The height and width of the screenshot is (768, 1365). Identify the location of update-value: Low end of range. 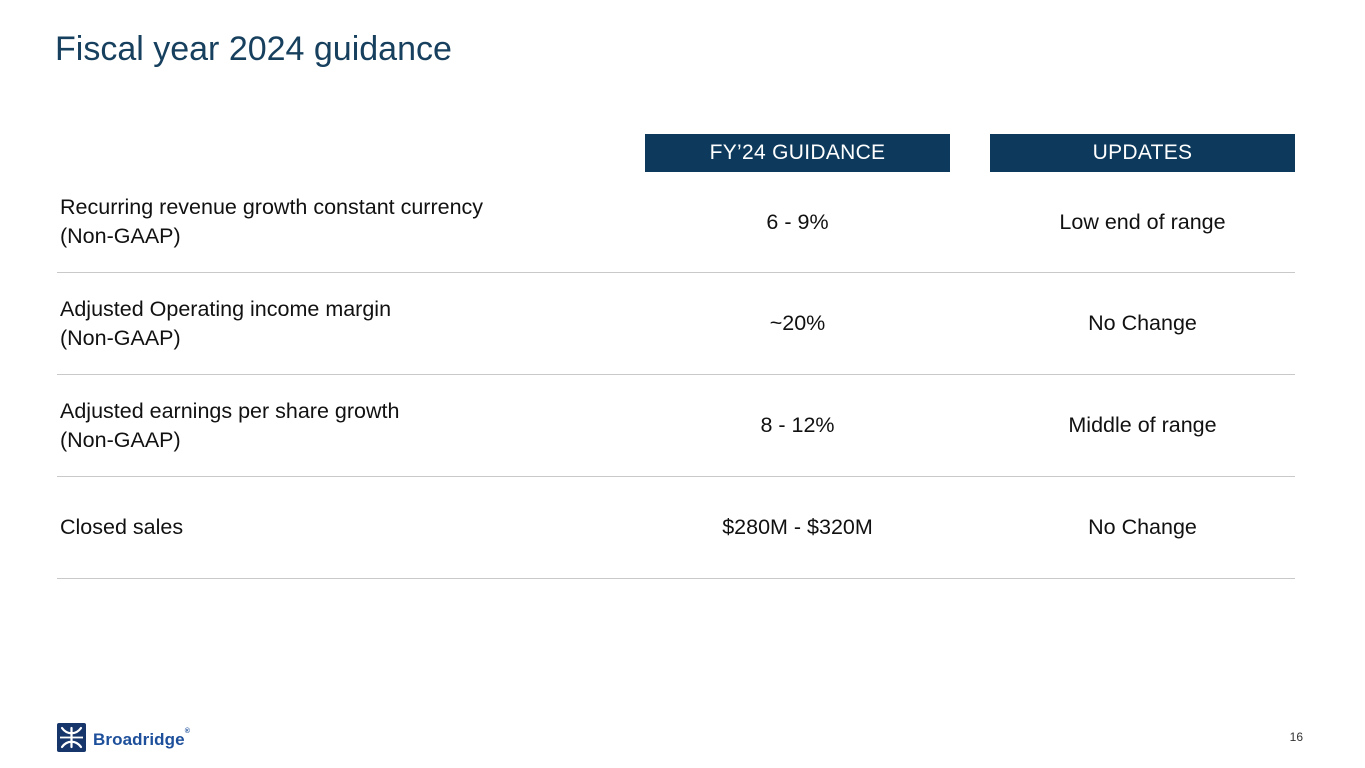
(1142, 221).